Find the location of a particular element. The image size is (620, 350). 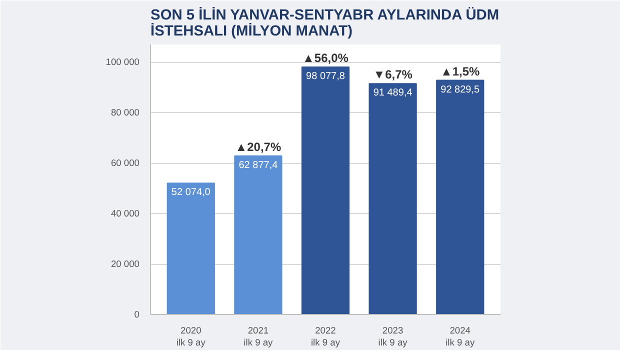

y-tick-label: 80 000 is located at coordinates (125, 113).